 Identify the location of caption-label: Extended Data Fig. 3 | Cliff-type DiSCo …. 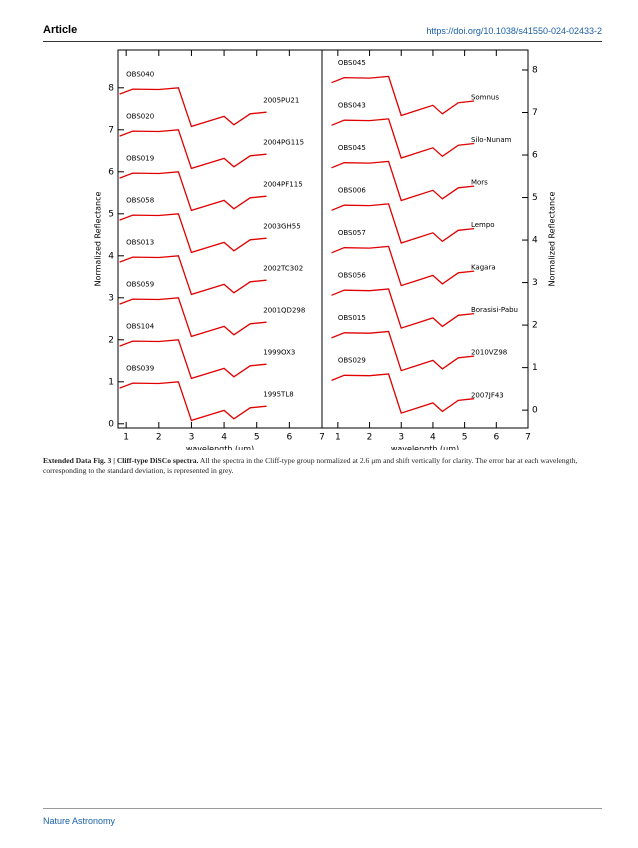
(121, 460).